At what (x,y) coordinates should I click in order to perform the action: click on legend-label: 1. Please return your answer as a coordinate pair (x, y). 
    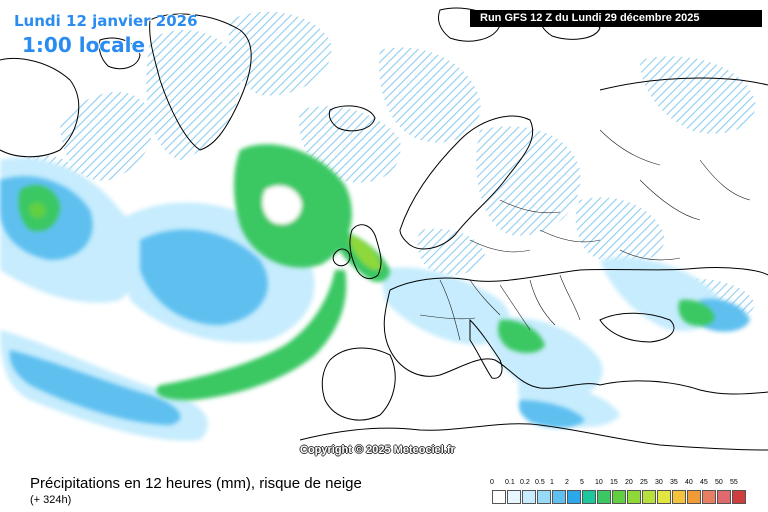
    Looking at the image, I should click on (552, 482).